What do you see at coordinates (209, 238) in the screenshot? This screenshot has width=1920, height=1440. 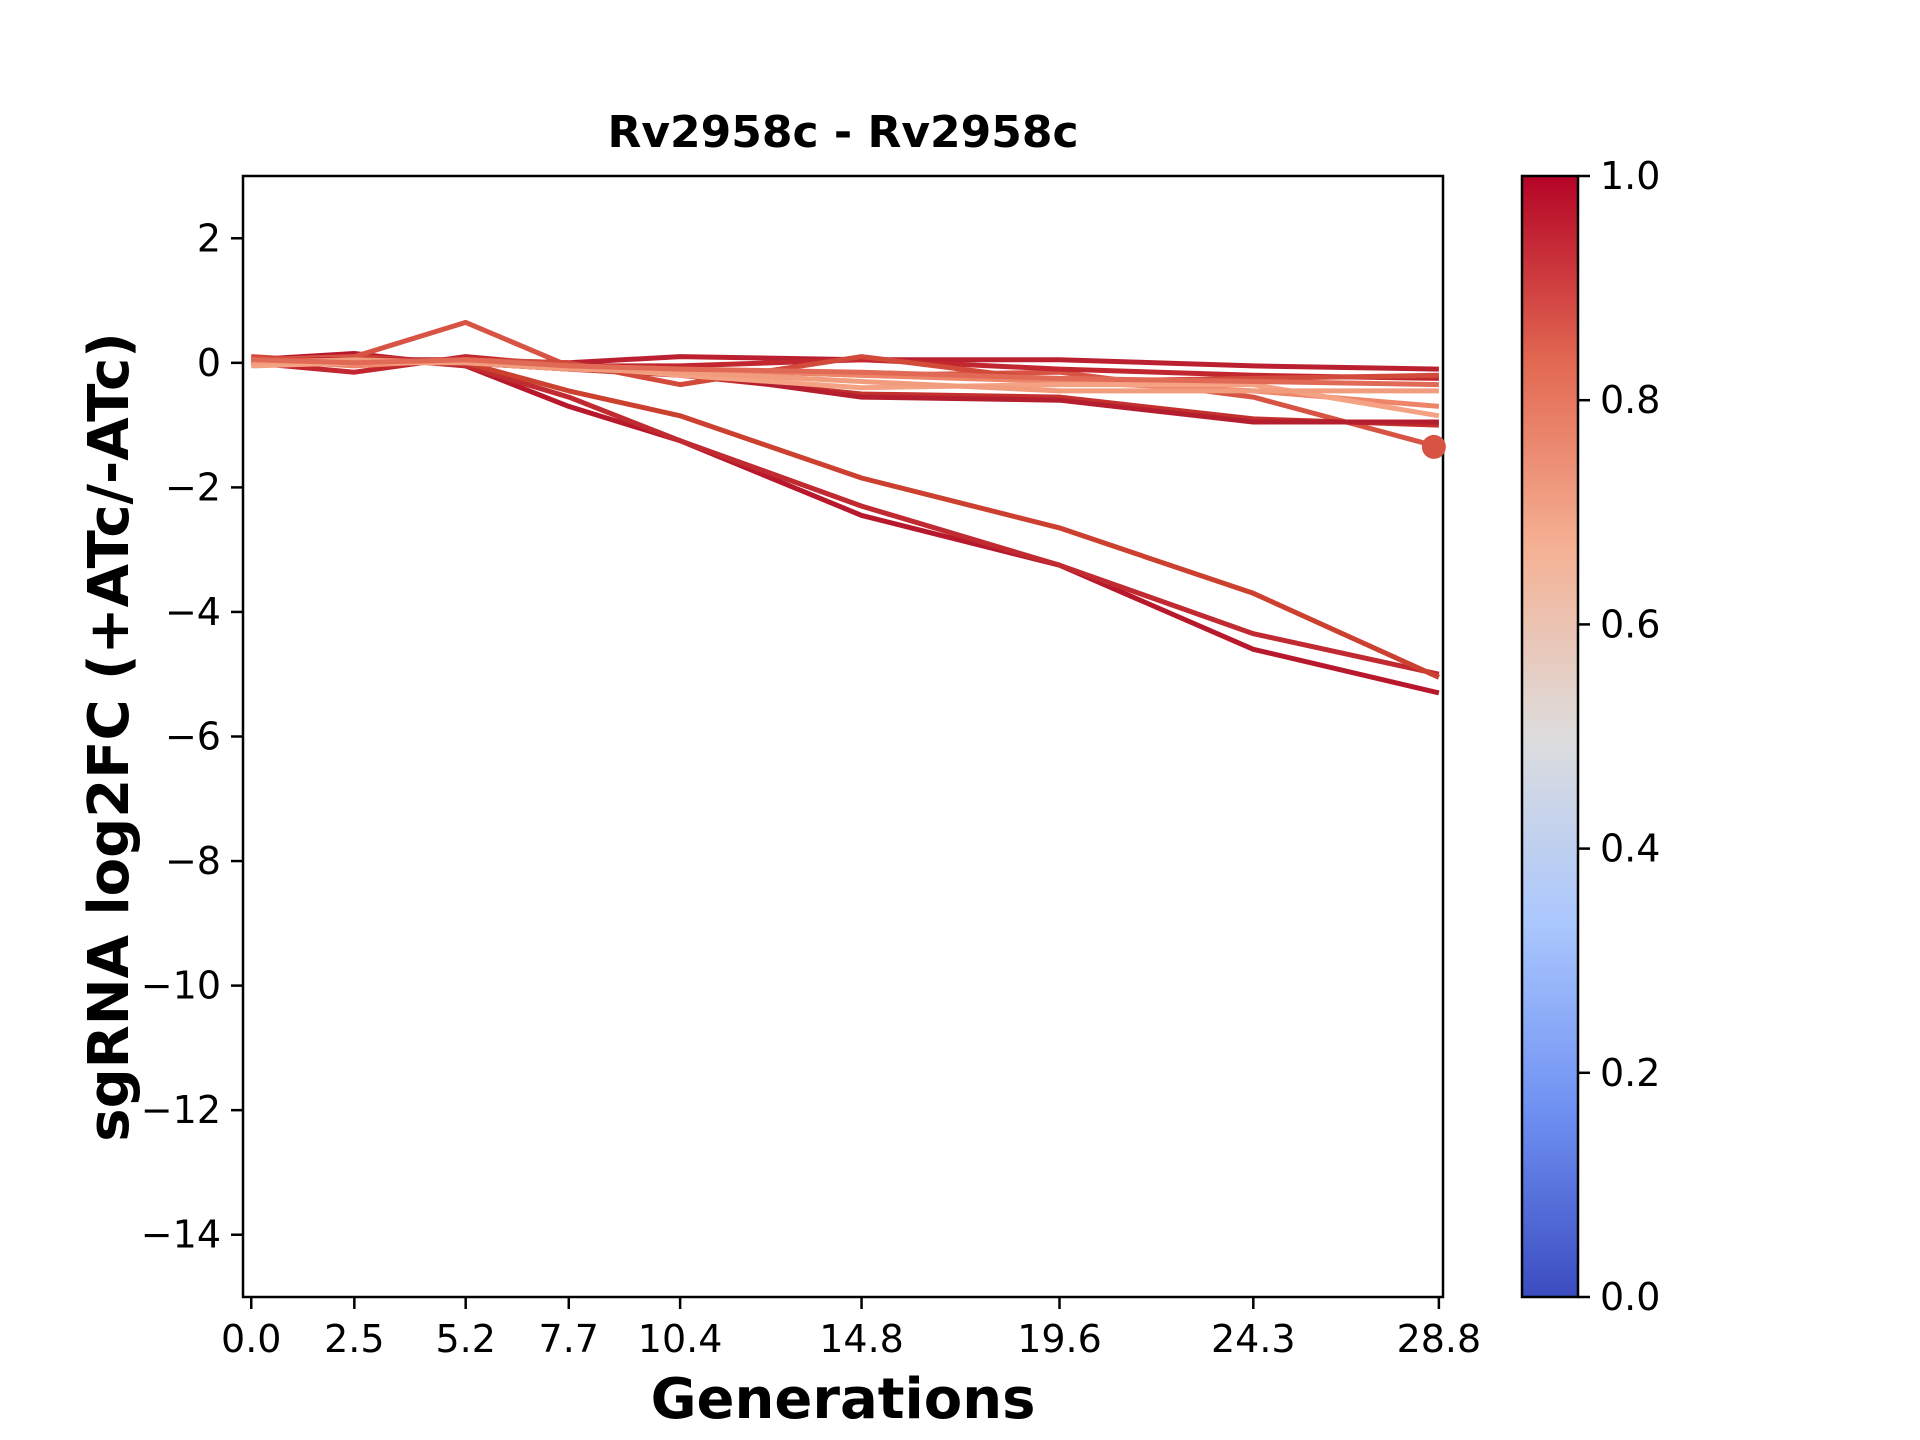 I see `y-tick-label: 2` at bounding box center [209, 238].